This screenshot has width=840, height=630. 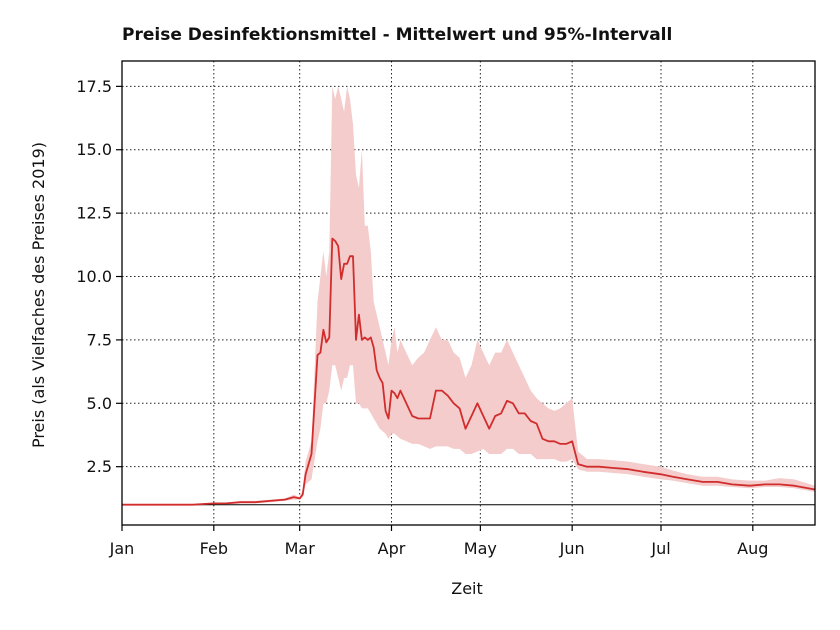 What do you see at coordinates (94, 149) in the screenshot?
I see `y-tick-label: 15.0` at bounding box center [94, 149].